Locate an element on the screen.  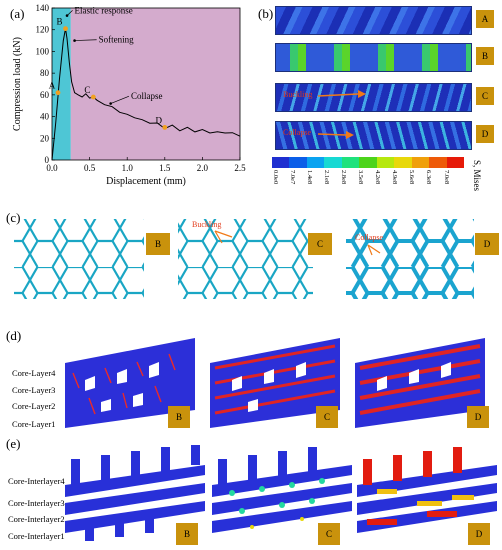
state-badge-e-c: C is located at coordinates (329, 534).